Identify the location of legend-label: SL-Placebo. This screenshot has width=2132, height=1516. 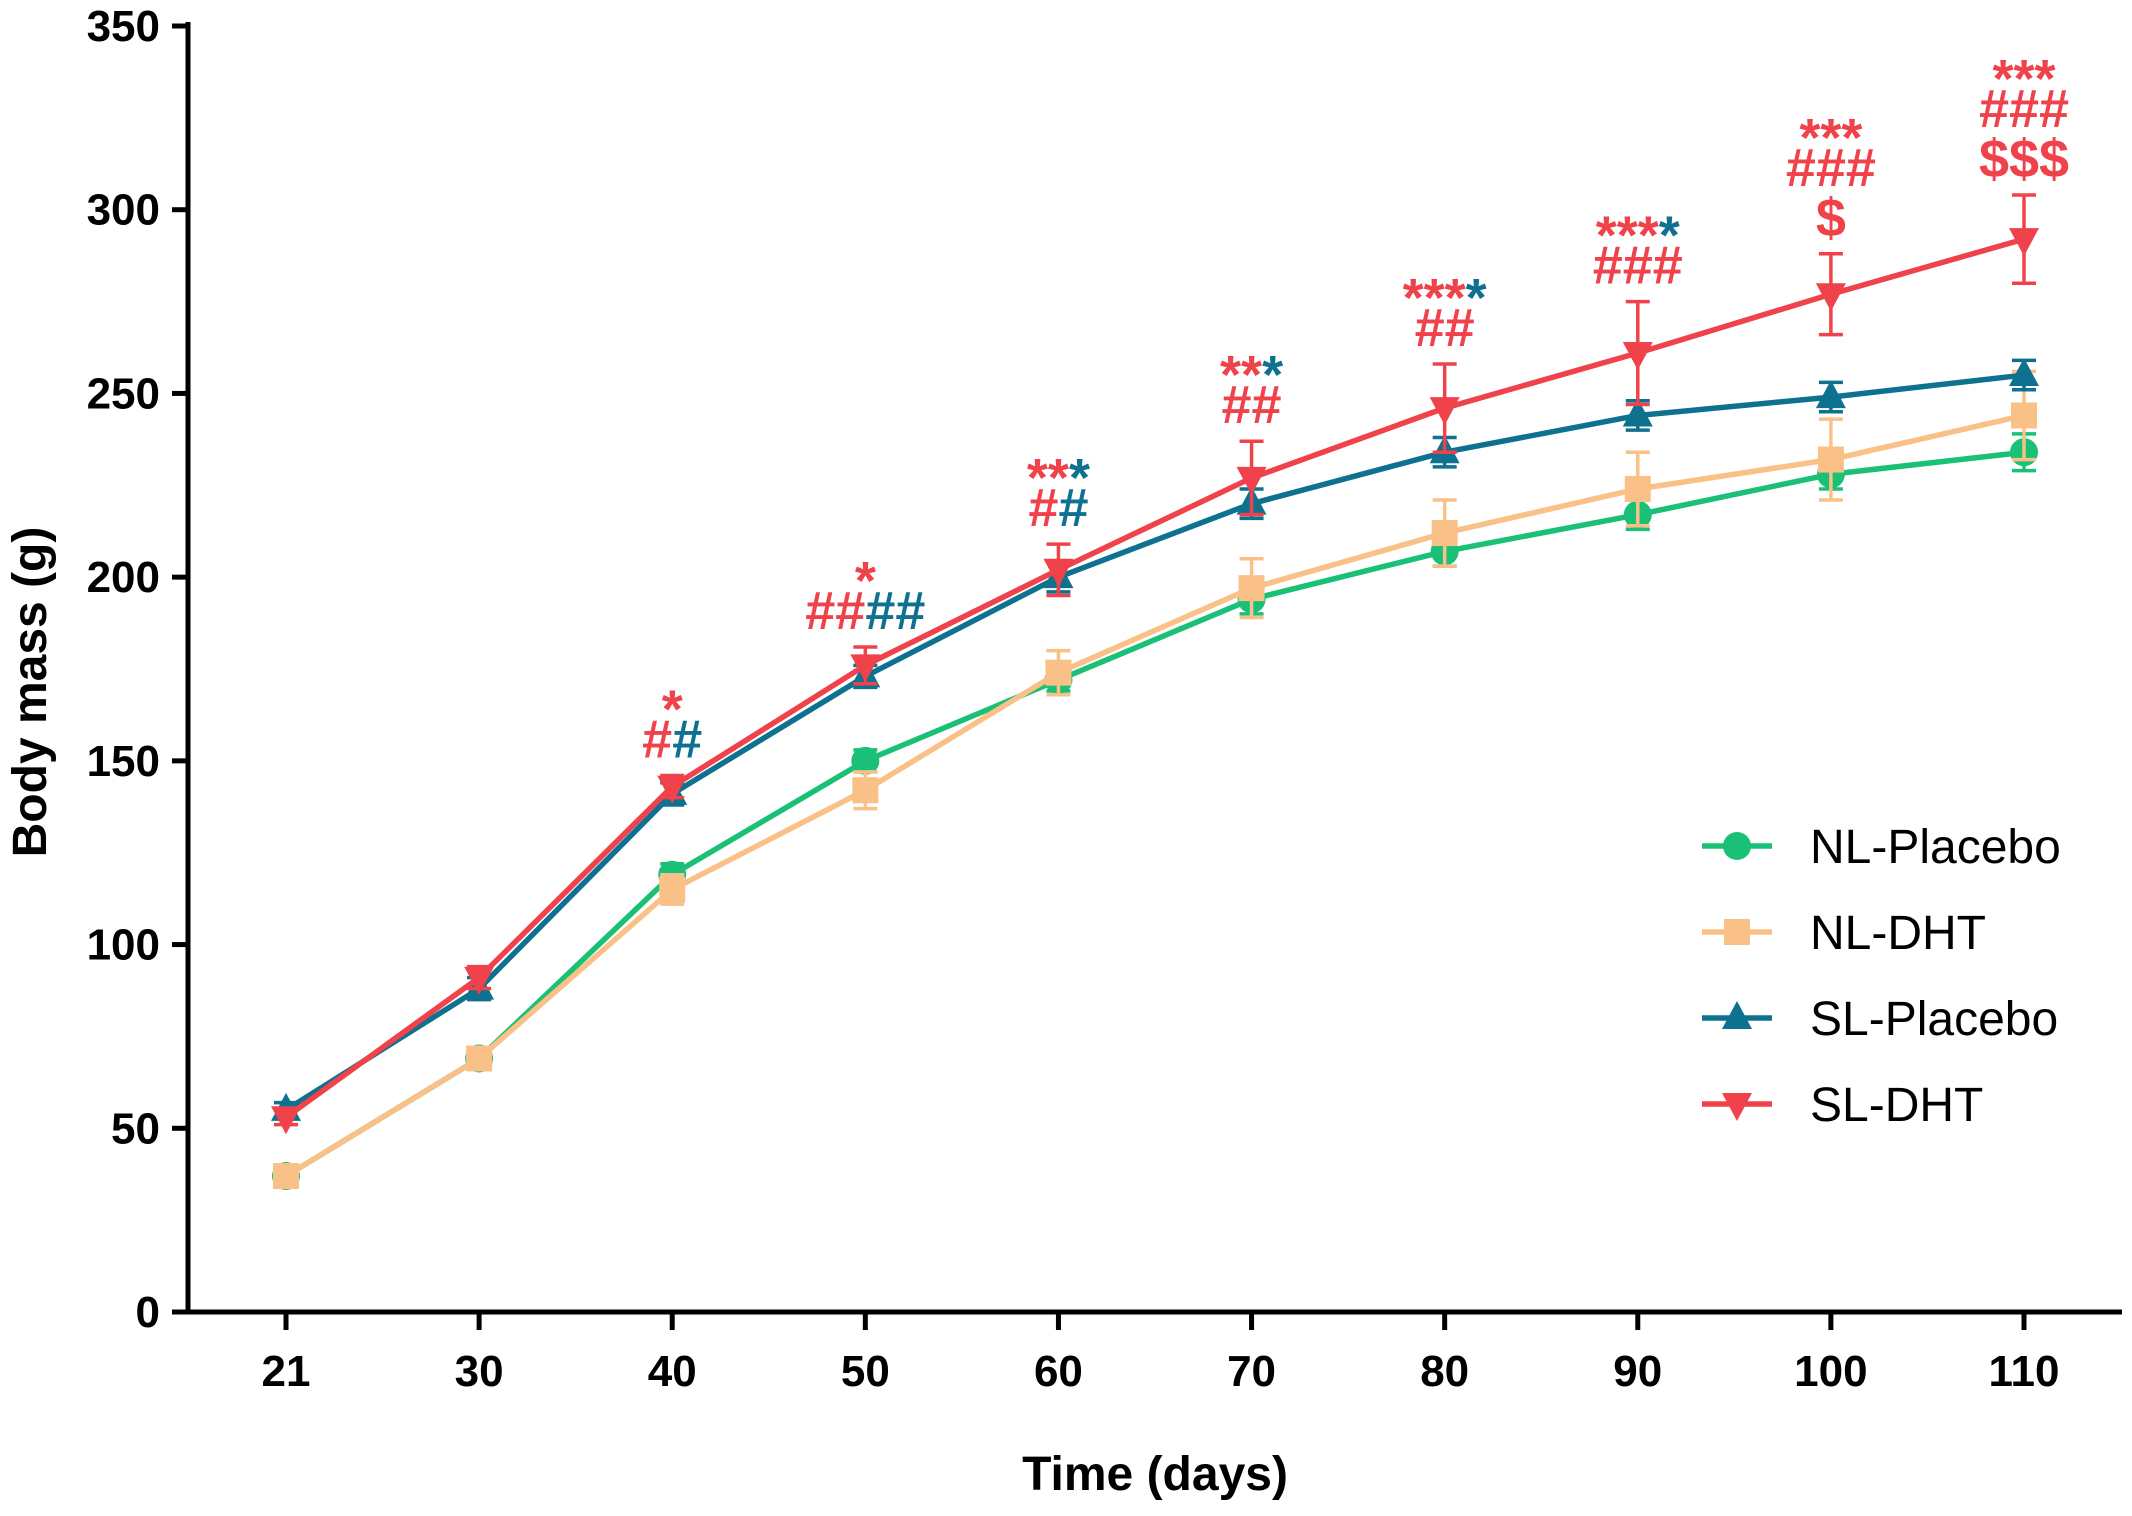
(1934, 1019).